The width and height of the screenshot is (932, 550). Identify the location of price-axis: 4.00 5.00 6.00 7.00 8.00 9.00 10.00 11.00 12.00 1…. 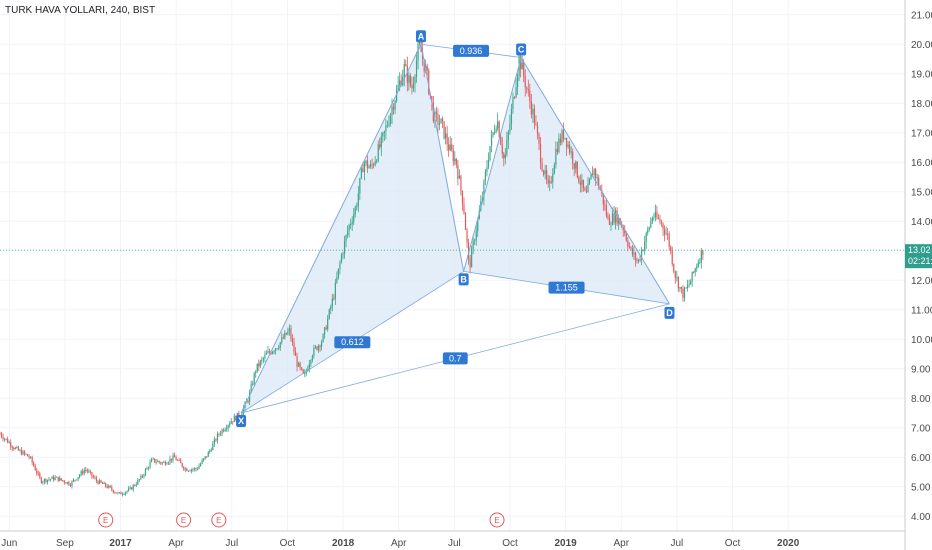
(921, 266).